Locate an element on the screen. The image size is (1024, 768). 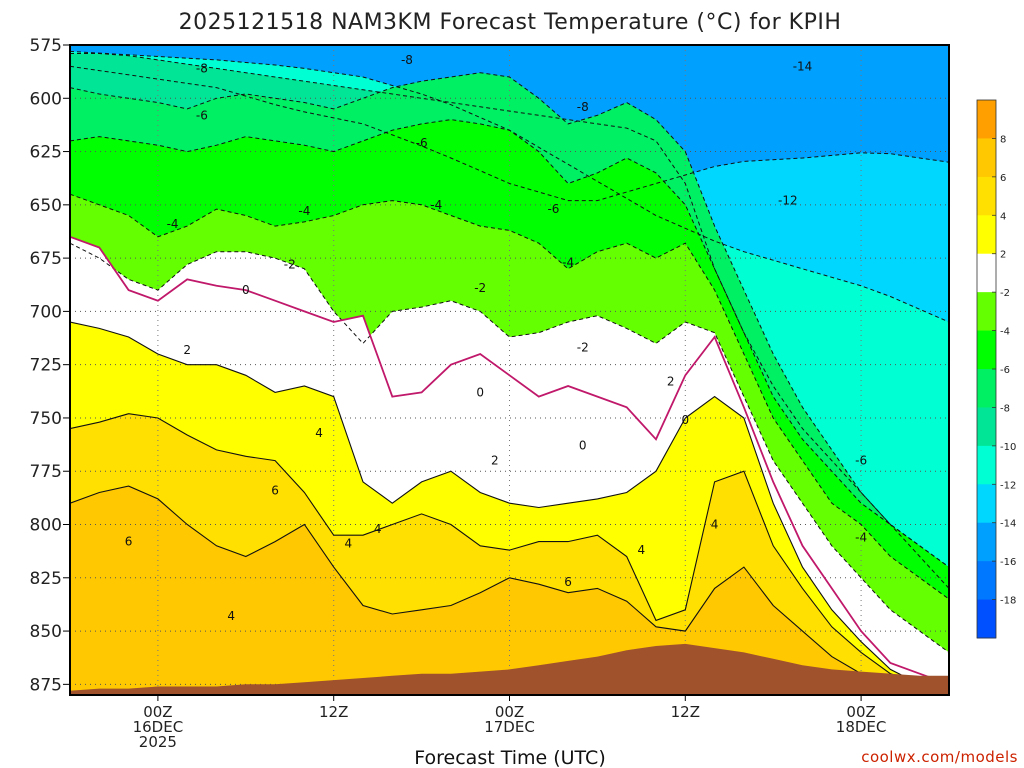
colorbar: 8 6 4 2 -2 -4 -6 -8 -10 -12 -14 -16 -18 is located at coordinates (996, 369).